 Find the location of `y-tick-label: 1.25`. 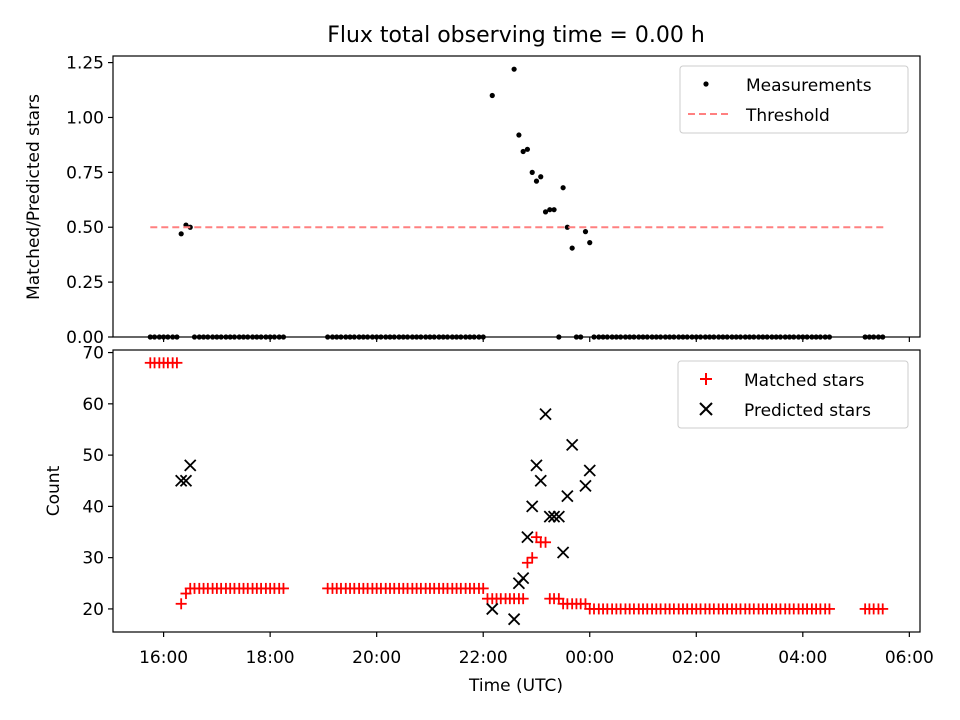

y-tick-label: 1.25 is located at coordinates (85, 64).